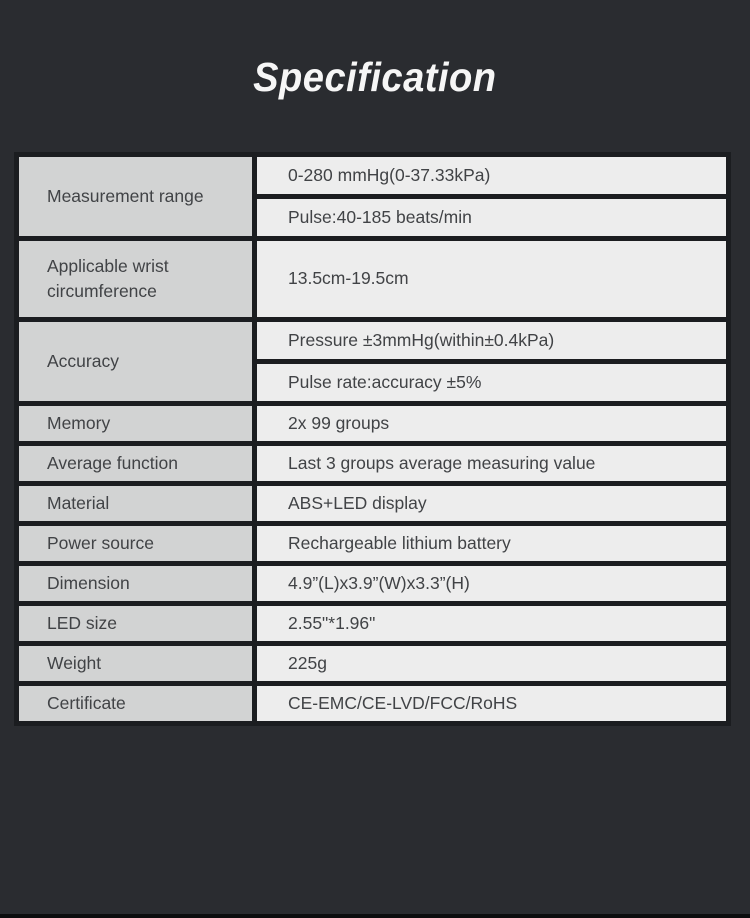  I want to click on table-row: Weight 225g, so click(372, 663).